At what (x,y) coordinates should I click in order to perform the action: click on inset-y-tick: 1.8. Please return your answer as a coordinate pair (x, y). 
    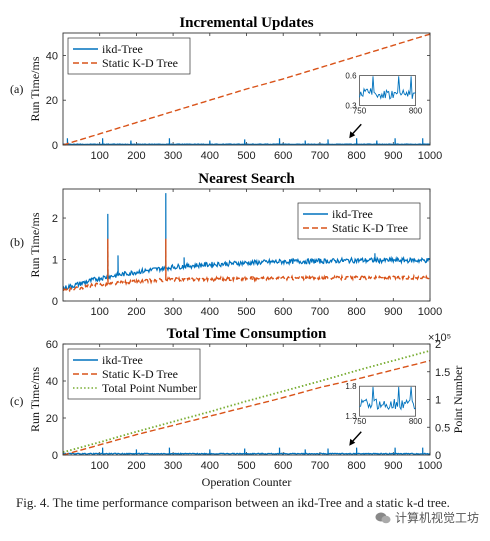
    Looking at the image, I should click on (351, 386).